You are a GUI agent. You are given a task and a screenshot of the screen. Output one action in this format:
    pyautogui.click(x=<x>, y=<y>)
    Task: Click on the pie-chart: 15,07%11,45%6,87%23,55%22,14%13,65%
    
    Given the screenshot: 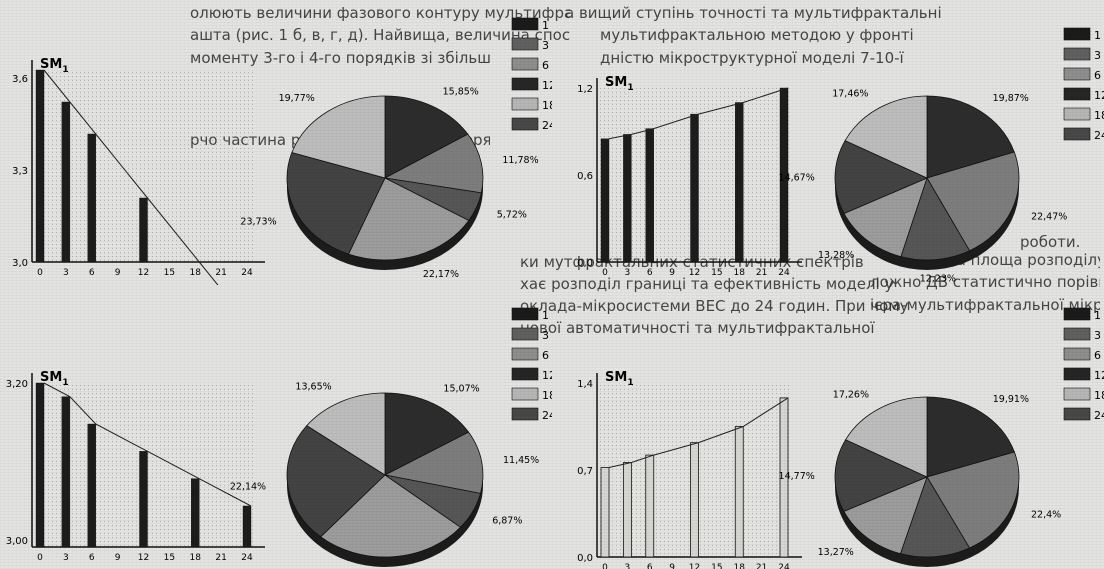 What is the action you would take?
    pyautogui.click(x=384, y=474)
    